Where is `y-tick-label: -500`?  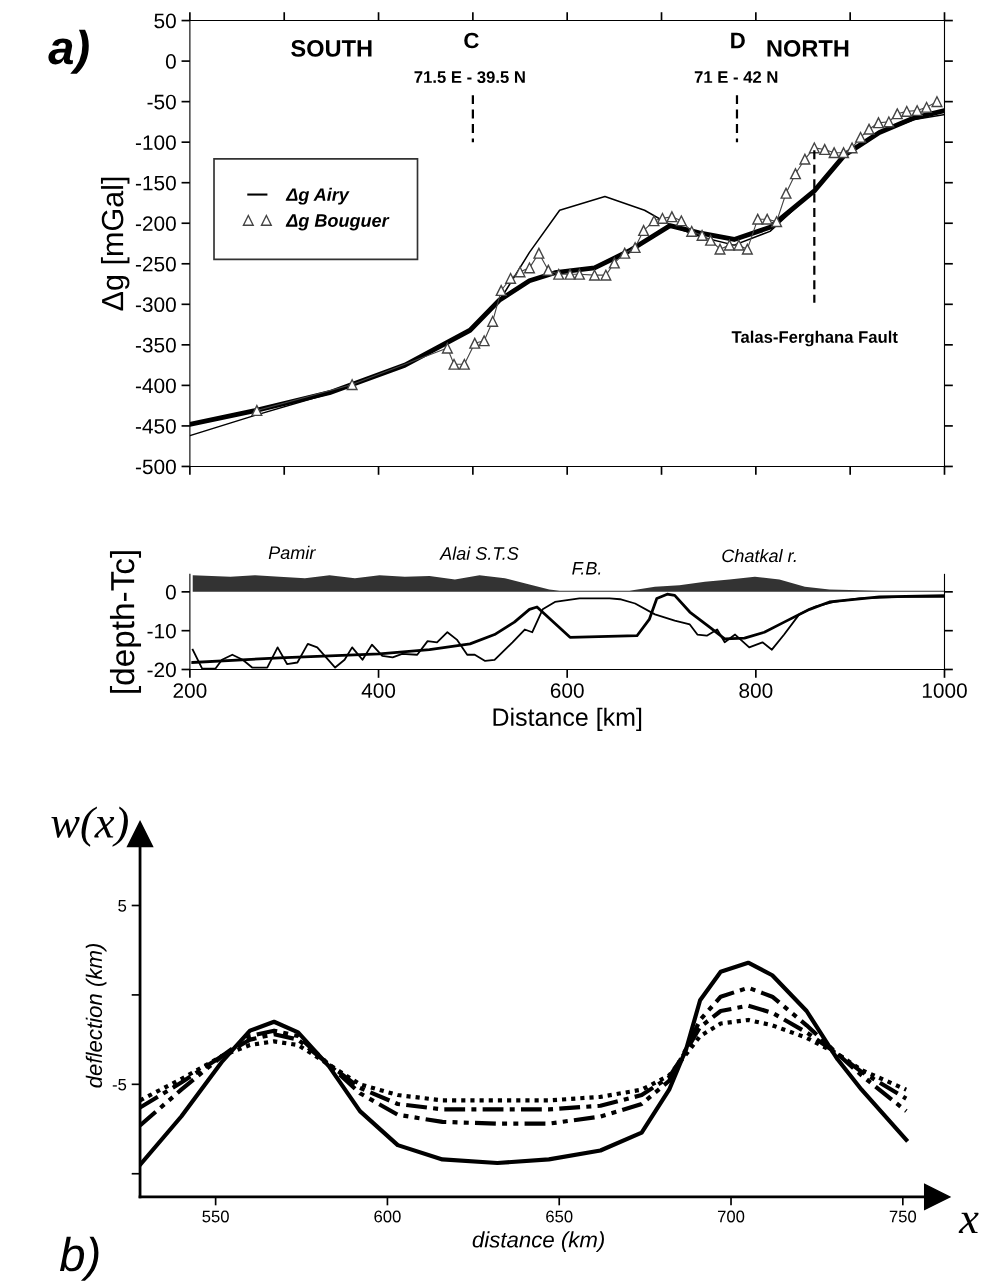 y-tick-label: -500 is located at coordinates (155, 467).